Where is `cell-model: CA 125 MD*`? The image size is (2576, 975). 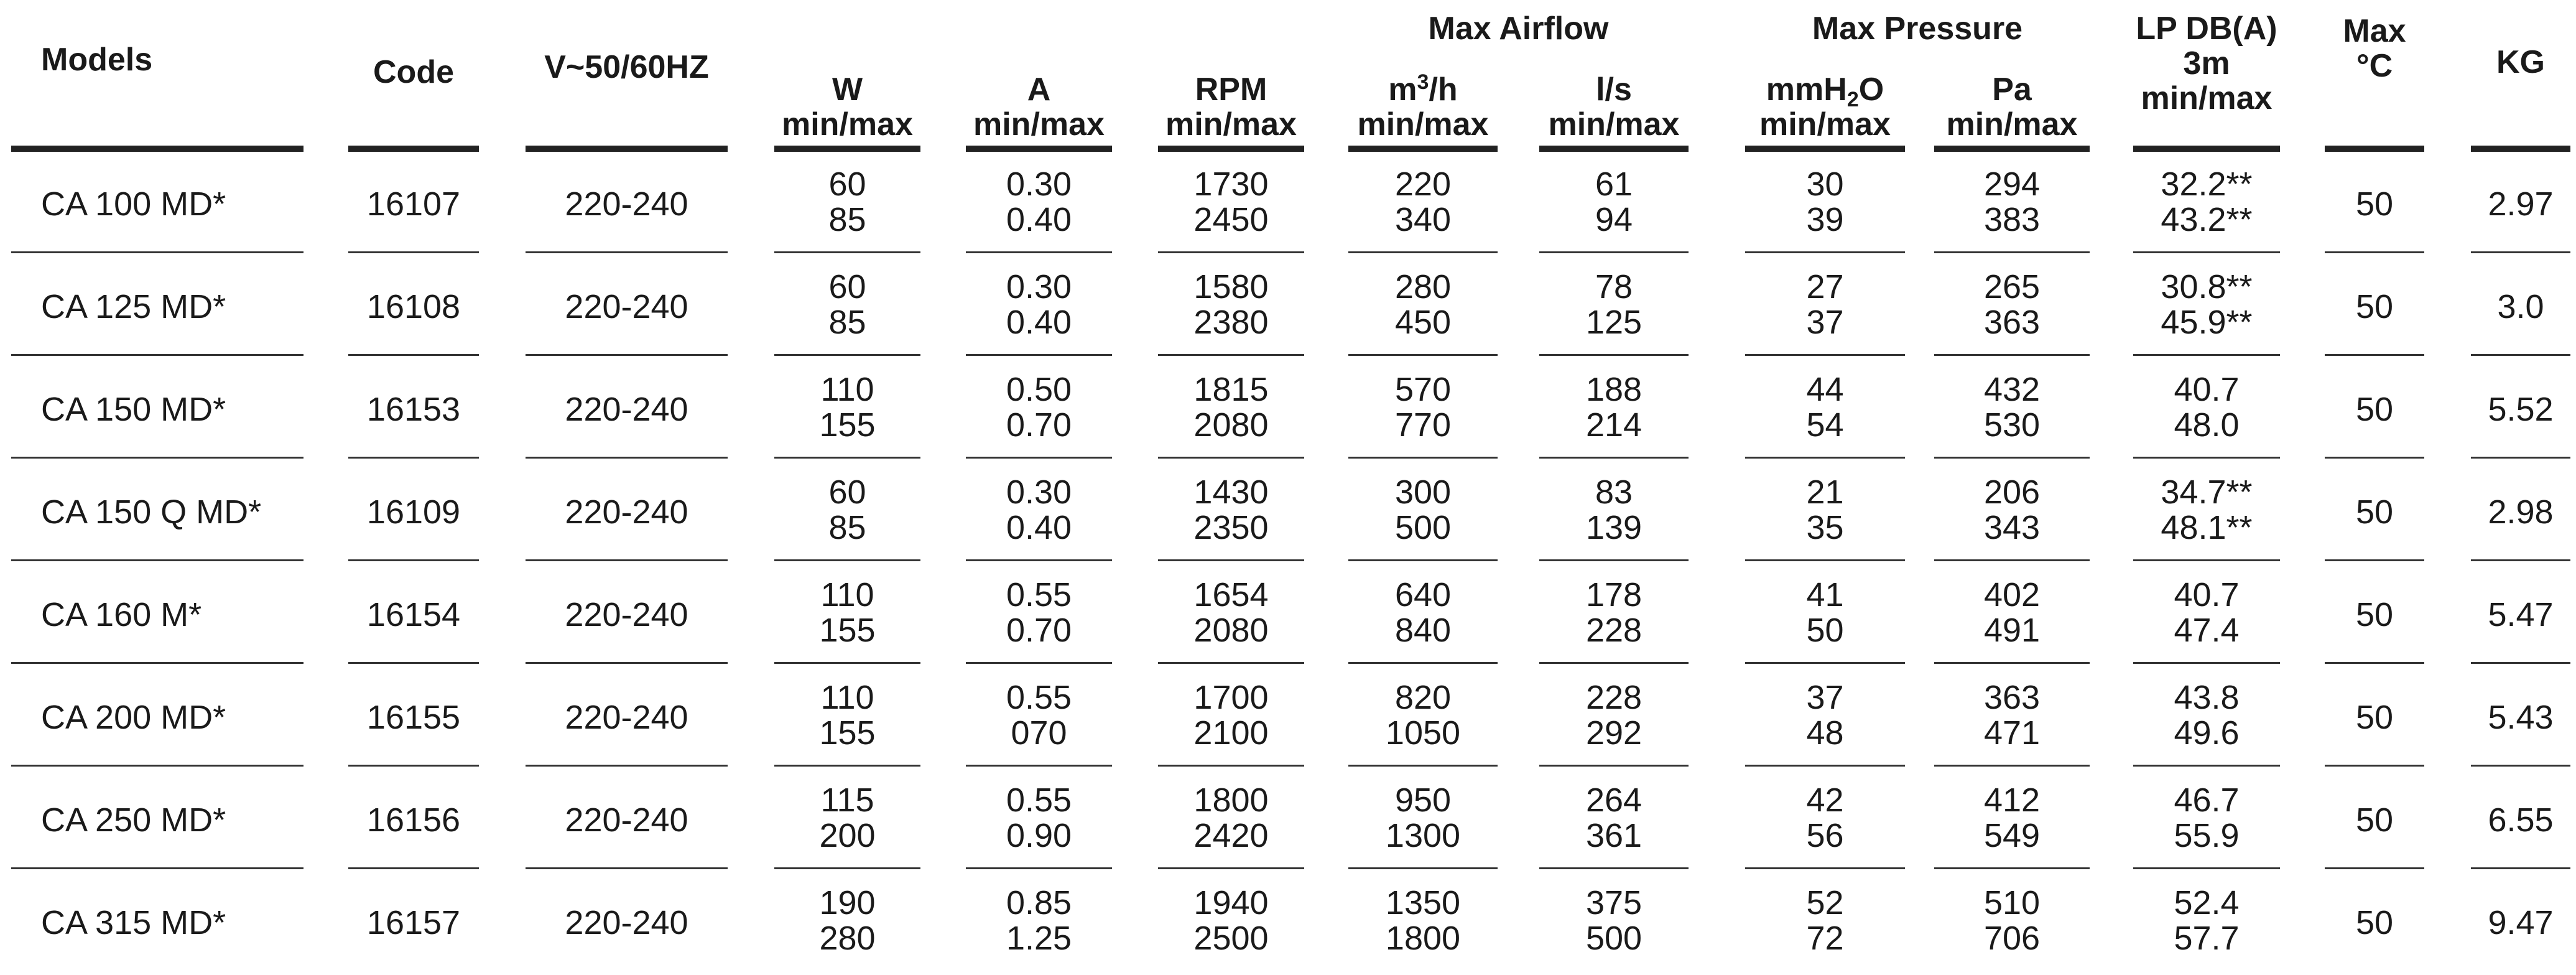 cell-model: CA 125 MD* is located at coordinates (133, 306).